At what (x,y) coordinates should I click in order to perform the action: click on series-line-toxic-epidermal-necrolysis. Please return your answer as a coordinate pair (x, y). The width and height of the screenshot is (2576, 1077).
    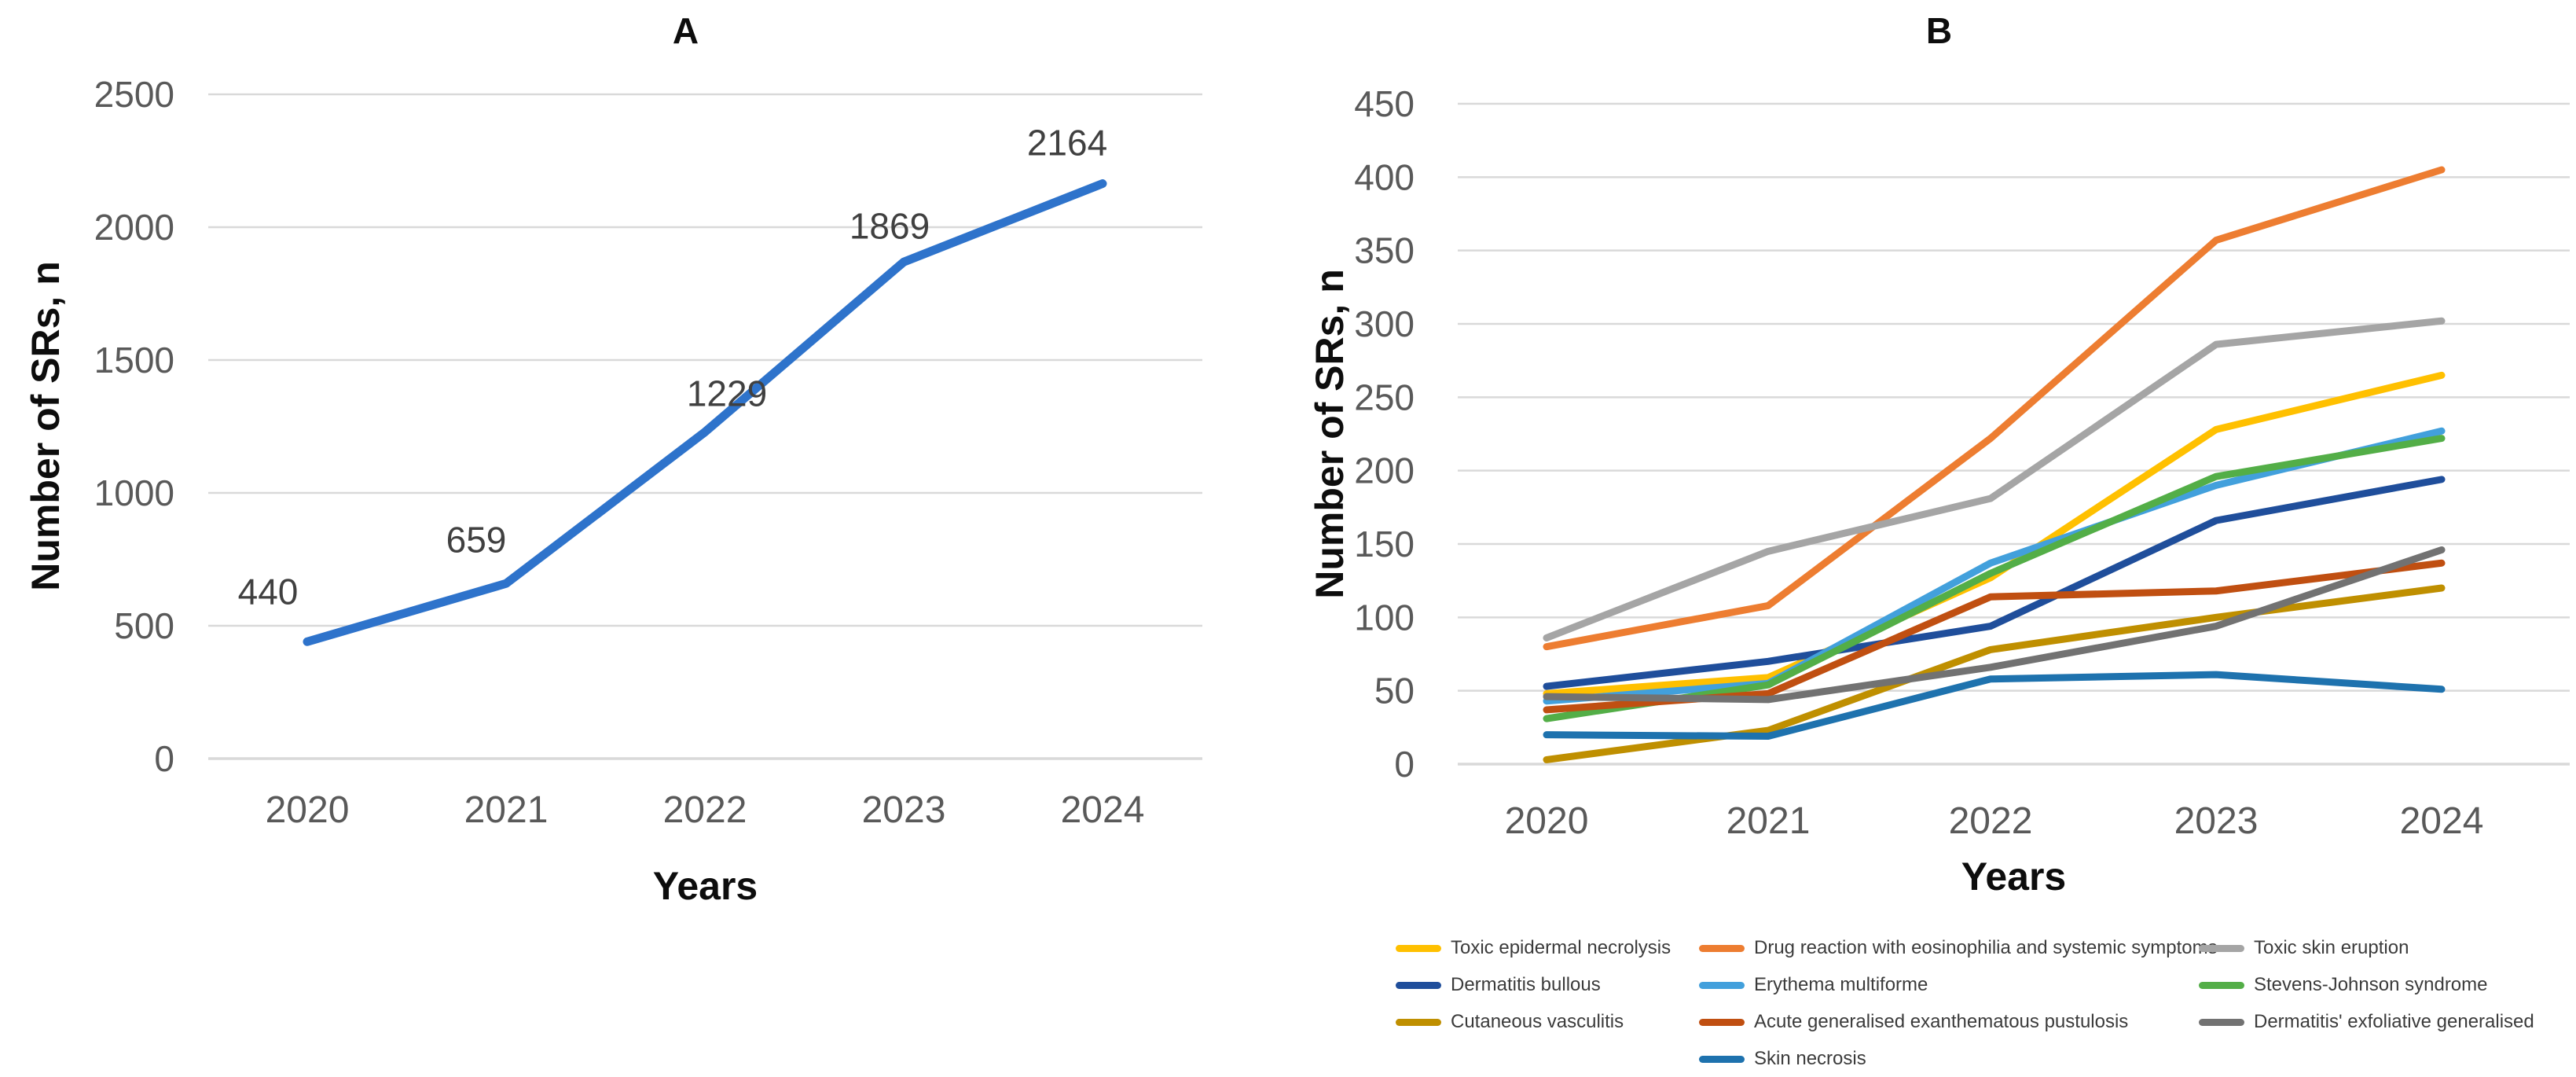
    Looking at the image, I should click on (1995, 534).